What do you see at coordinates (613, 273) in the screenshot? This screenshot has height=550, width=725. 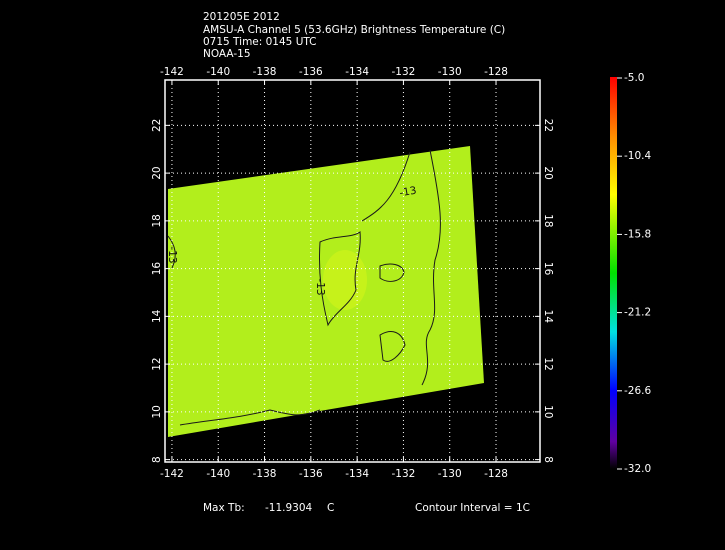 I see `colorbar` at bounding box center [613, 273].